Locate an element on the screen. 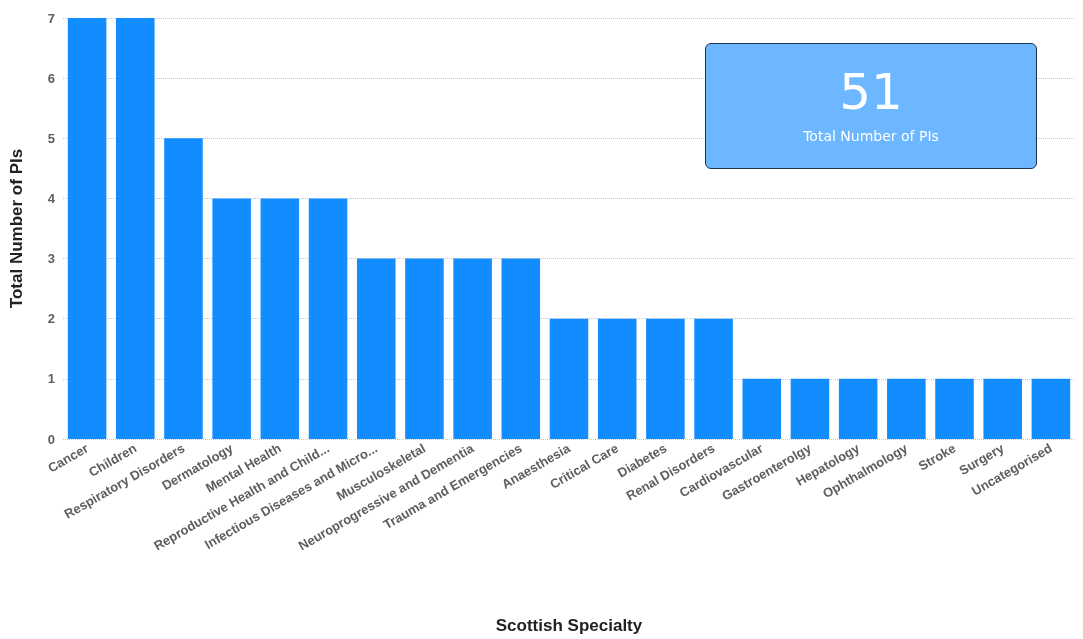 The image size is (1083, 639). y-tick-label: 6 is located at coordinates (51, 78).